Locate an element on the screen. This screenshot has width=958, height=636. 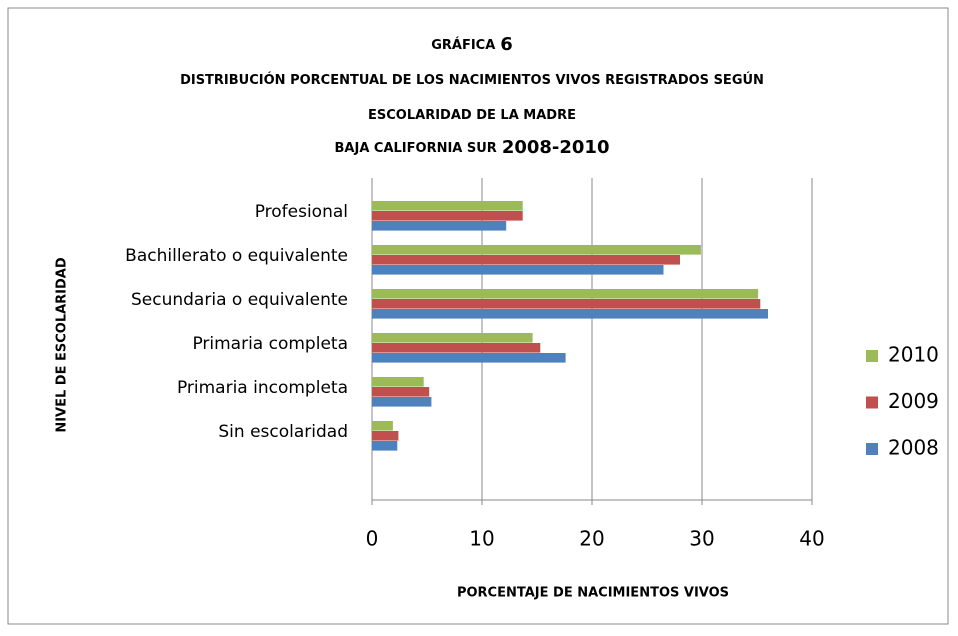
x-tick-label: 30 is located at coordinates (701, 539).